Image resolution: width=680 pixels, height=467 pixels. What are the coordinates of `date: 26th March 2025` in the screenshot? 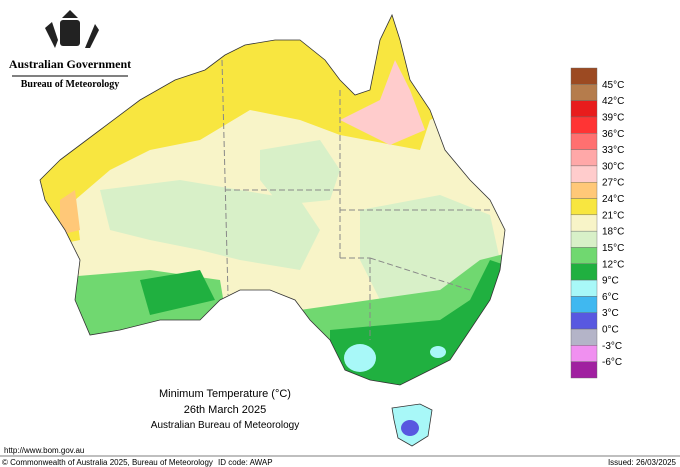 It's located at (225, 410).